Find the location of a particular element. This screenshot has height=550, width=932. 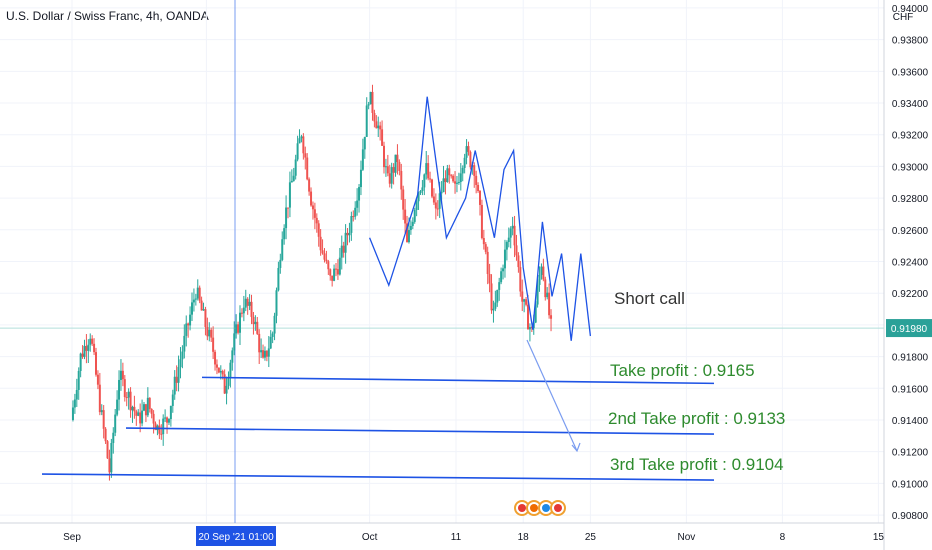

price-tick-label: 0.91000 is located at coordinates (910, 484).